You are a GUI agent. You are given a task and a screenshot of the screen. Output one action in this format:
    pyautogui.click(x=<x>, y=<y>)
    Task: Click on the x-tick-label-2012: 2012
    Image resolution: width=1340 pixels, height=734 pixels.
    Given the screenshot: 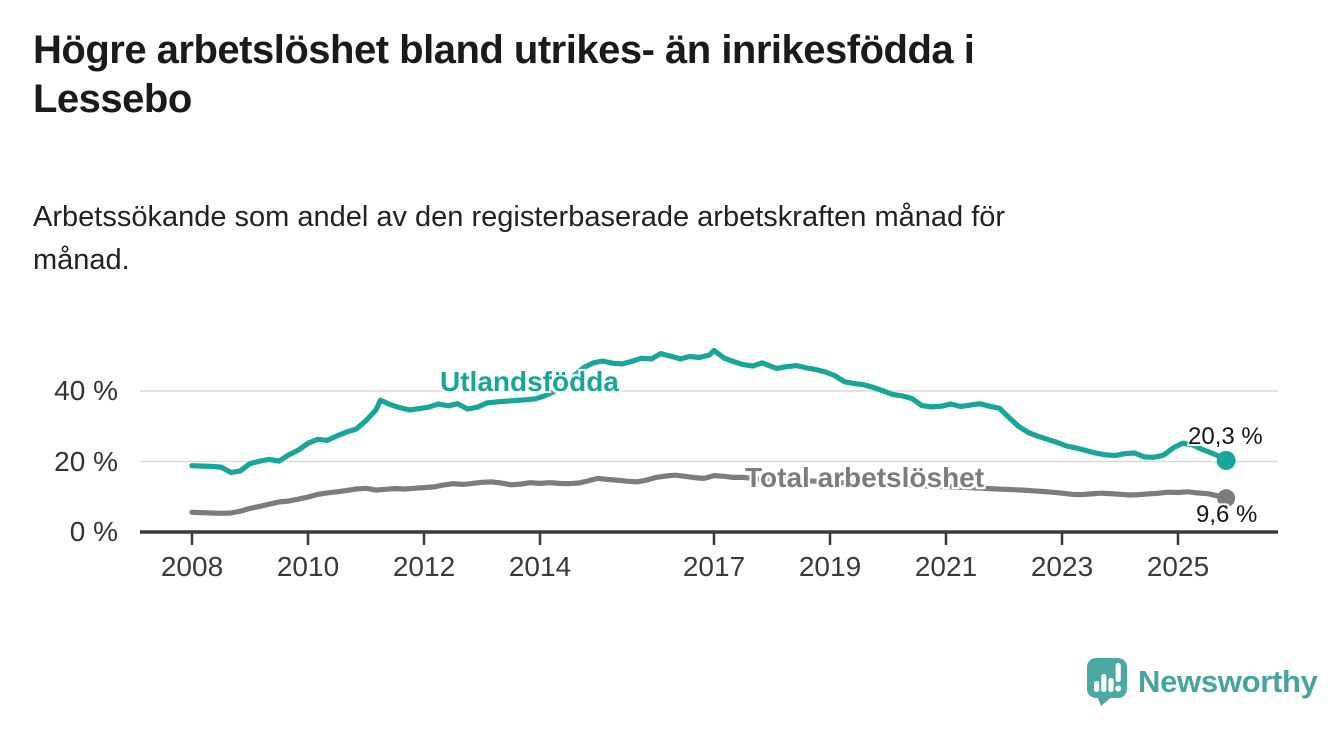 What is the action you would take?
    pyautogui.click(x=424, y=566)
    